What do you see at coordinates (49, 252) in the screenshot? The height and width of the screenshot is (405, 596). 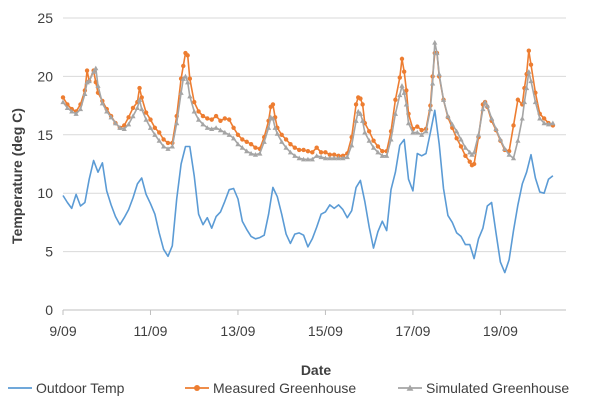 I see `y-tick-label: 5` at bounding box center [49, 252].